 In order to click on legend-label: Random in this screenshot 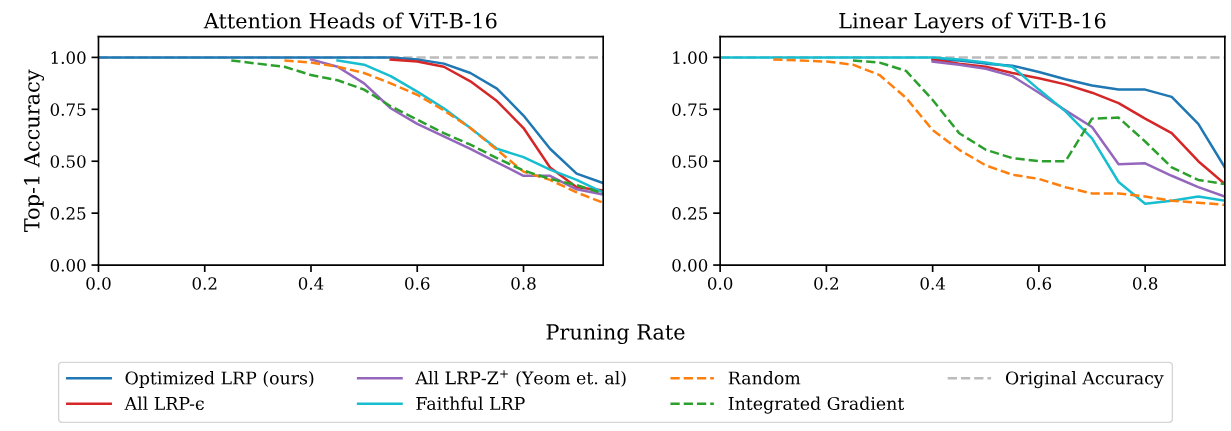, I will do `click(764, 378)`.